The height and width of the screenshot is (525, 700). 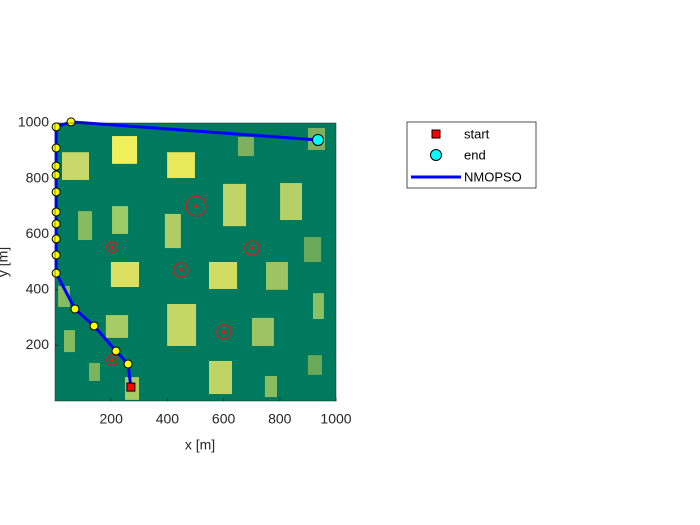 What do you see at coordinates (38, 177) in the screenshot?
I see `y-tick-label: 800` at bounding box center [38, 177].